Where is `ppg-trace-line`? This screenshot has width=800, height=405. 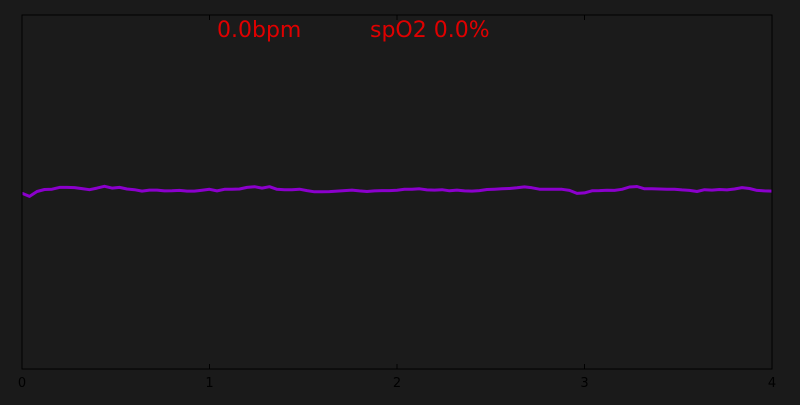
ppg-trace-line is located at coordinates (397, 191).